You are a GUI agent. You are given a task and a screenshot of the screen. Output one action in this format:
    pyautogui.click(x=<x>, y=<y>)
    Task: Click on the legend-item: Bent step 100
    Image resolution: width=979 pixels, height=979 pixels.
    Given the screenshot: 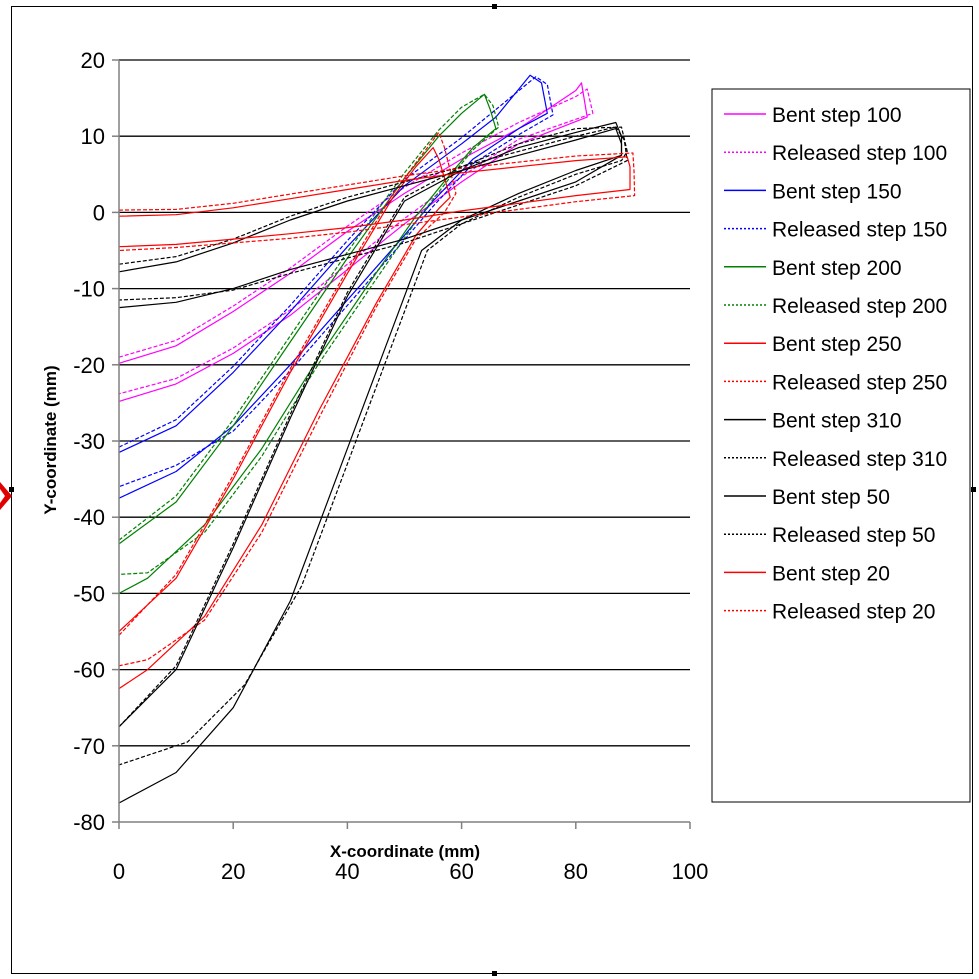 What is the action you would take?
    pyautogui.click(x=813, y=115)
    